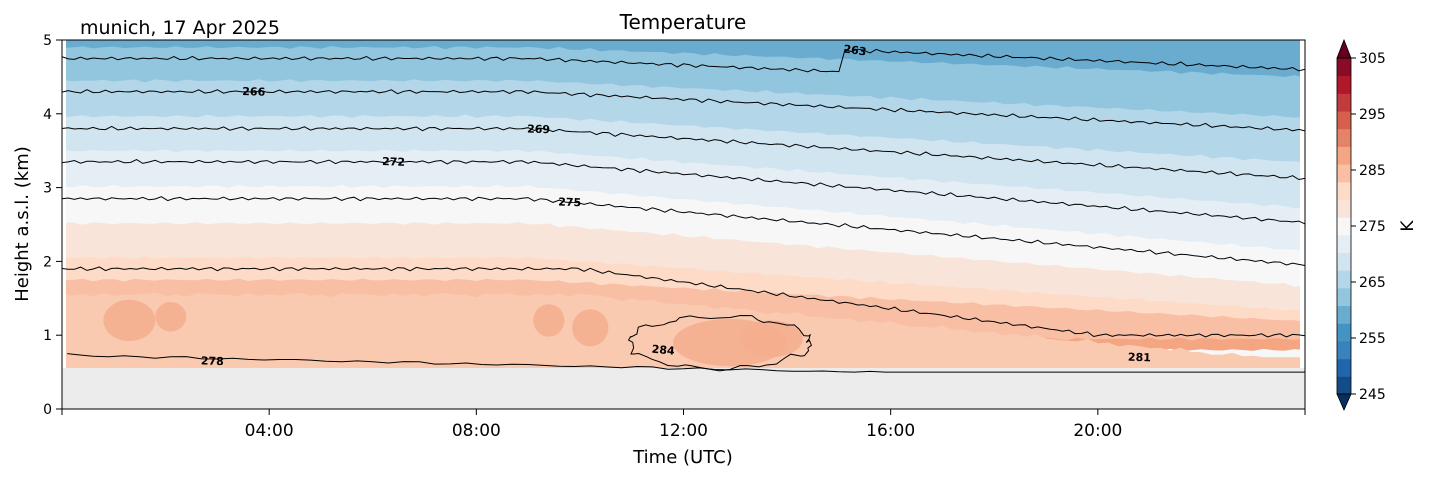  What do you see at coordinates (663, 350) in the screenshot?
I see `contour-label-284: 284` at bounding box center [663, 350].